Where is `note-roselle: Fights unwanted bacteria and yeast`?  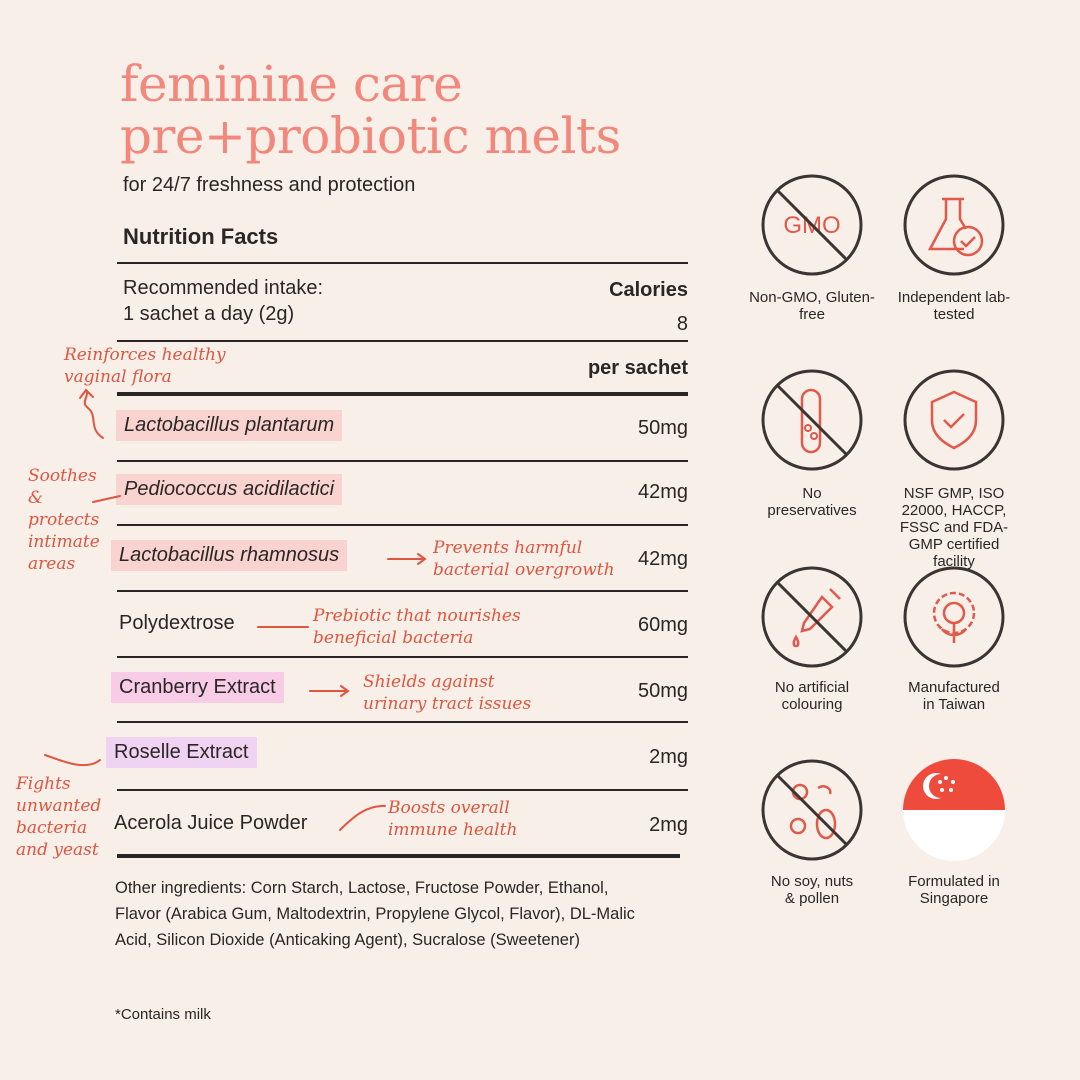 note-roselle: Fights unwanted bacteria and yeast is located at coordinates (59, 817).